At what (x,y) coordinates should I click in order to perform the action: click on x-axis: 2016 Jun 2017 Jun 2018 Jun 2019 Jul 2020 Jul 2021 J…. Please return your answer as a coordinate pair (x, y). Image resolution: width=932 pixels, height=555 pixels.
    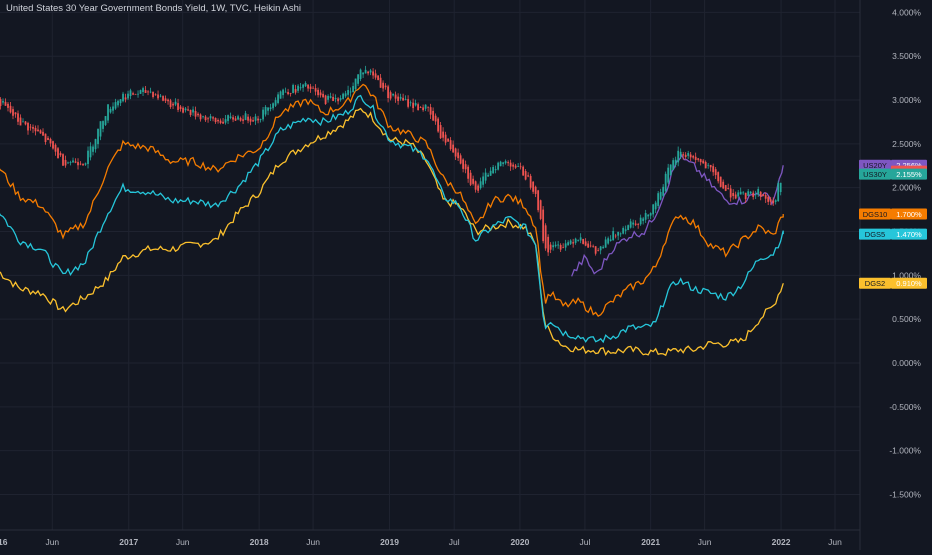
    Looking at the image, I should click on (430, 538).